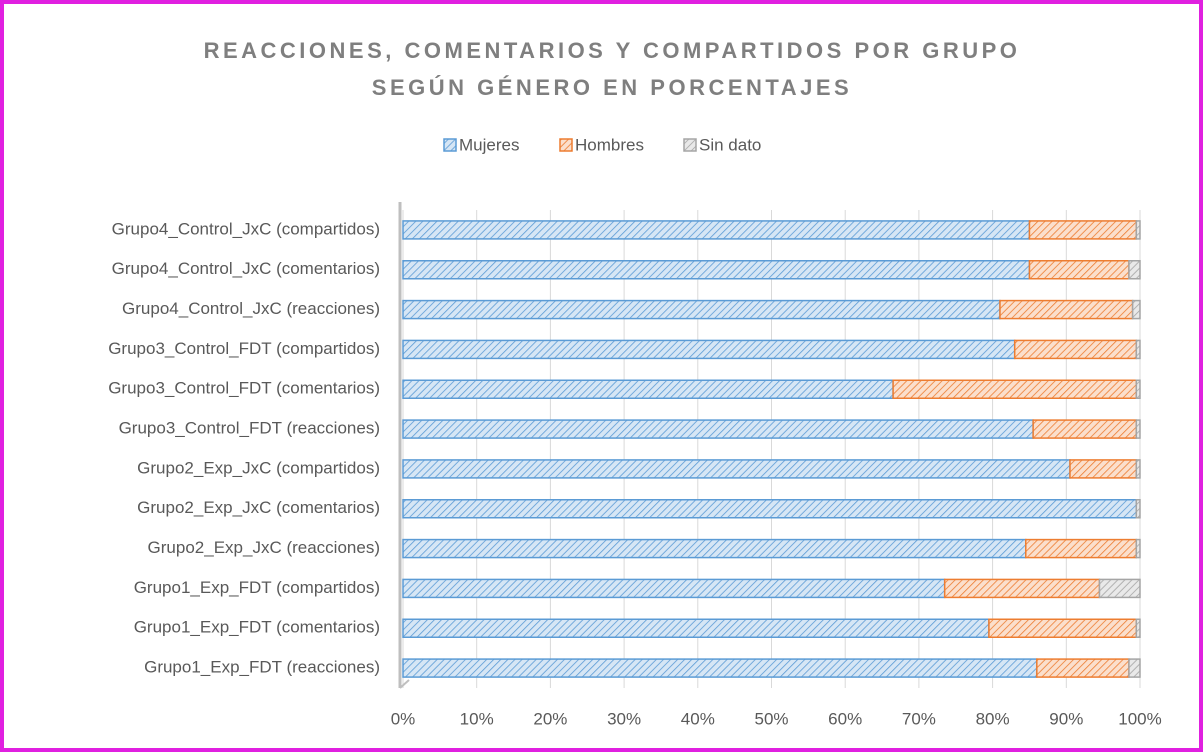 Image resolution: width=1204 pixels, height=753 pixels. Describe the element at coordinates (251, 308) in the screenshot. I see `y-tick-label: Grupo4_Control_JxC (reacciones)` at that location.